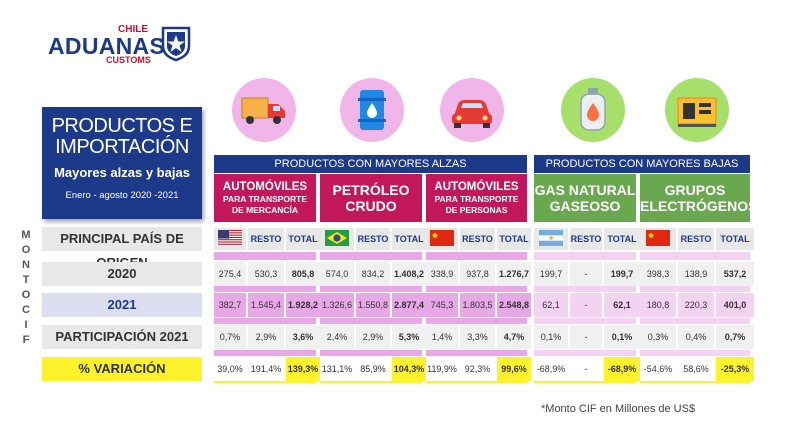 This screenshot has height=430, width=800. I want to click on brazil-flag, so click(337, 238).